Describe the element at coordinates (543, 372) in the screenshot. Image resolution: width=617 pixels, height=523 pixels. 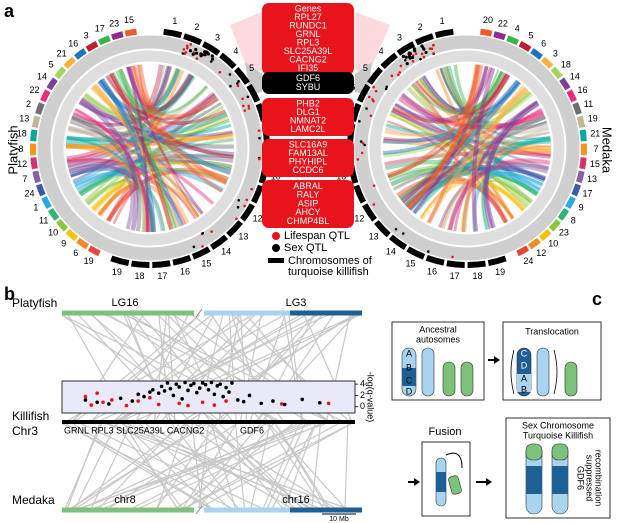
I see `chromosome` at that location.